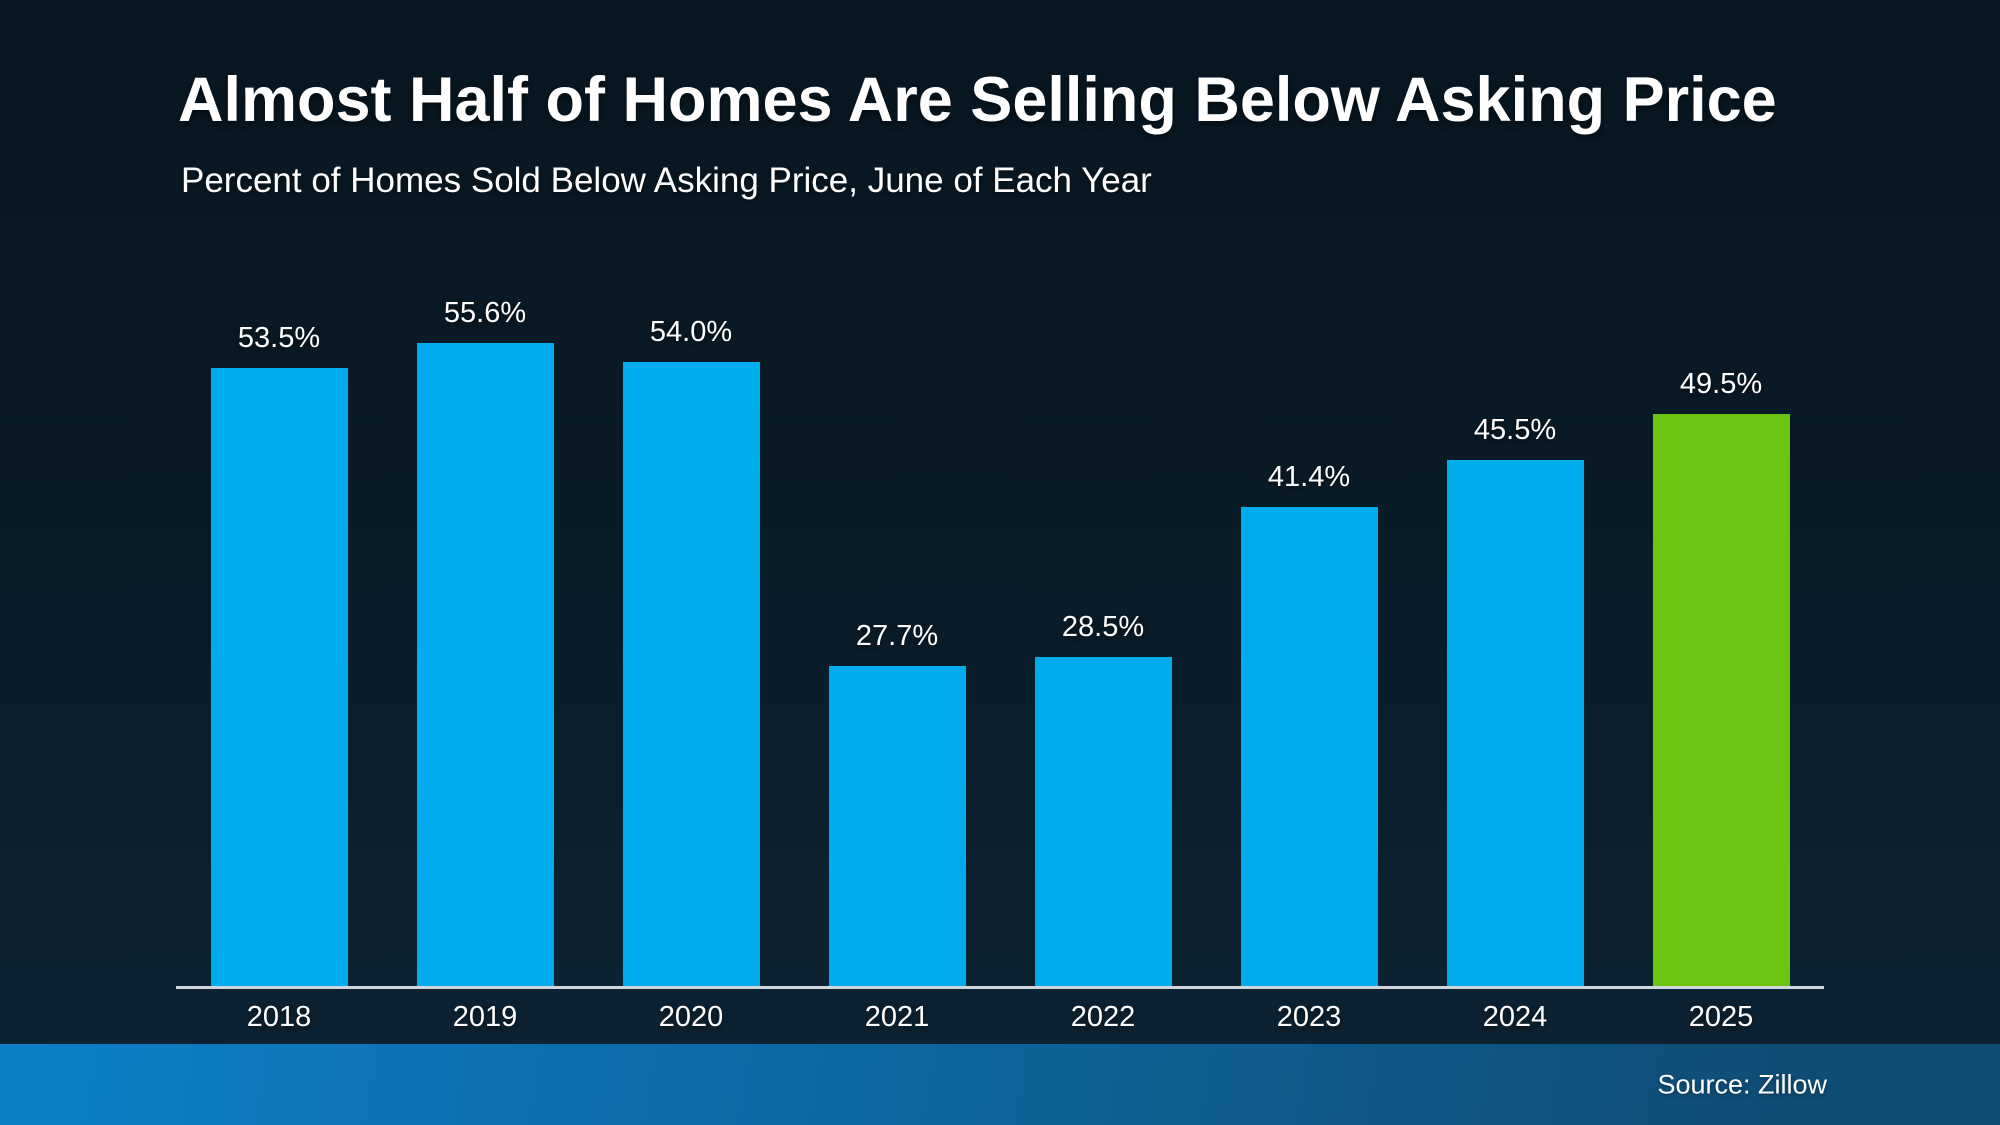 The image size is (2000, 1125). I want to click on x-axis-labels: 2018 2019 2020 2021 2022 2023 2024 2025, so click(1000, 1017).